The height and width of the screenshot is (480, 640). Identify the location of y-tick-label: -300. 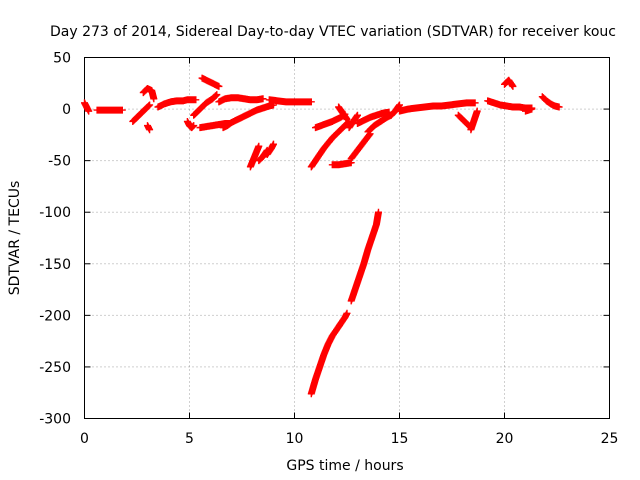
(55, 420).